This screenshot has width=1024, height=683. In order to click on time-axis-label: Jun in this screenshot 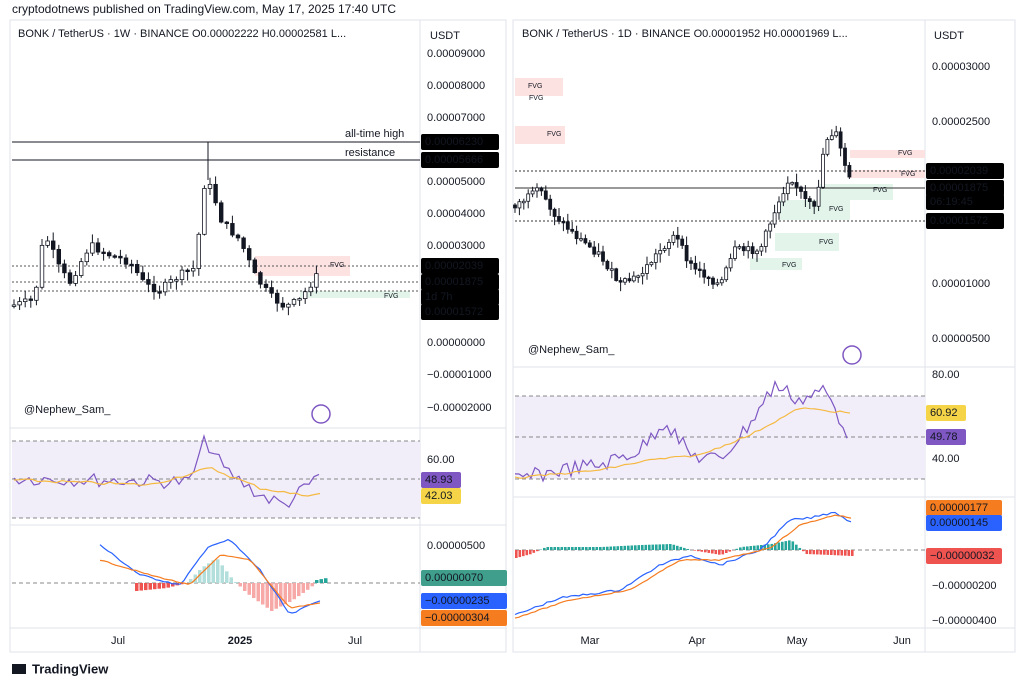, I will do `click(902, 641)`.